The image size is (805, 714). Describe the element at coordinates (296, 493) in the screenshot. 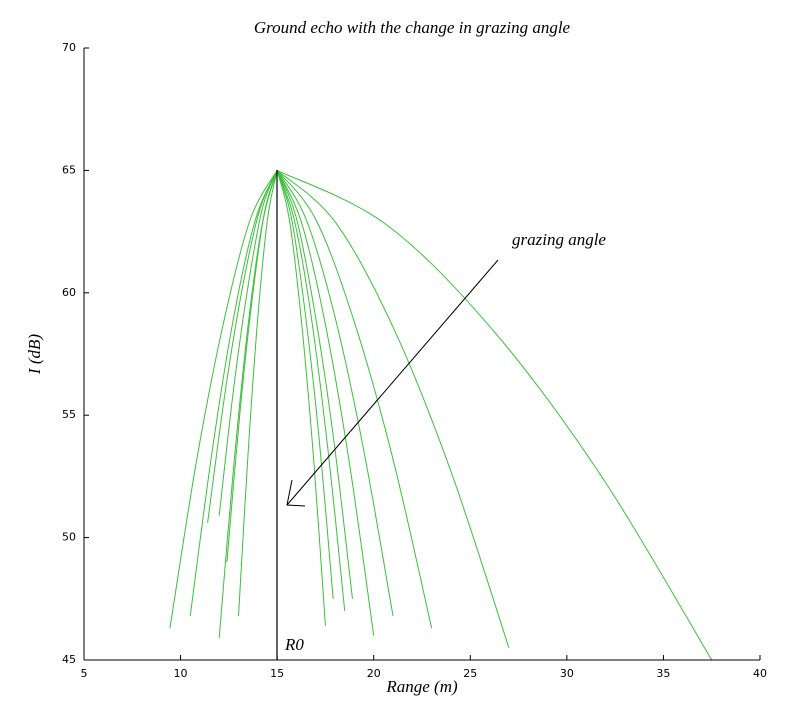

I see `arrow-head` at that location.